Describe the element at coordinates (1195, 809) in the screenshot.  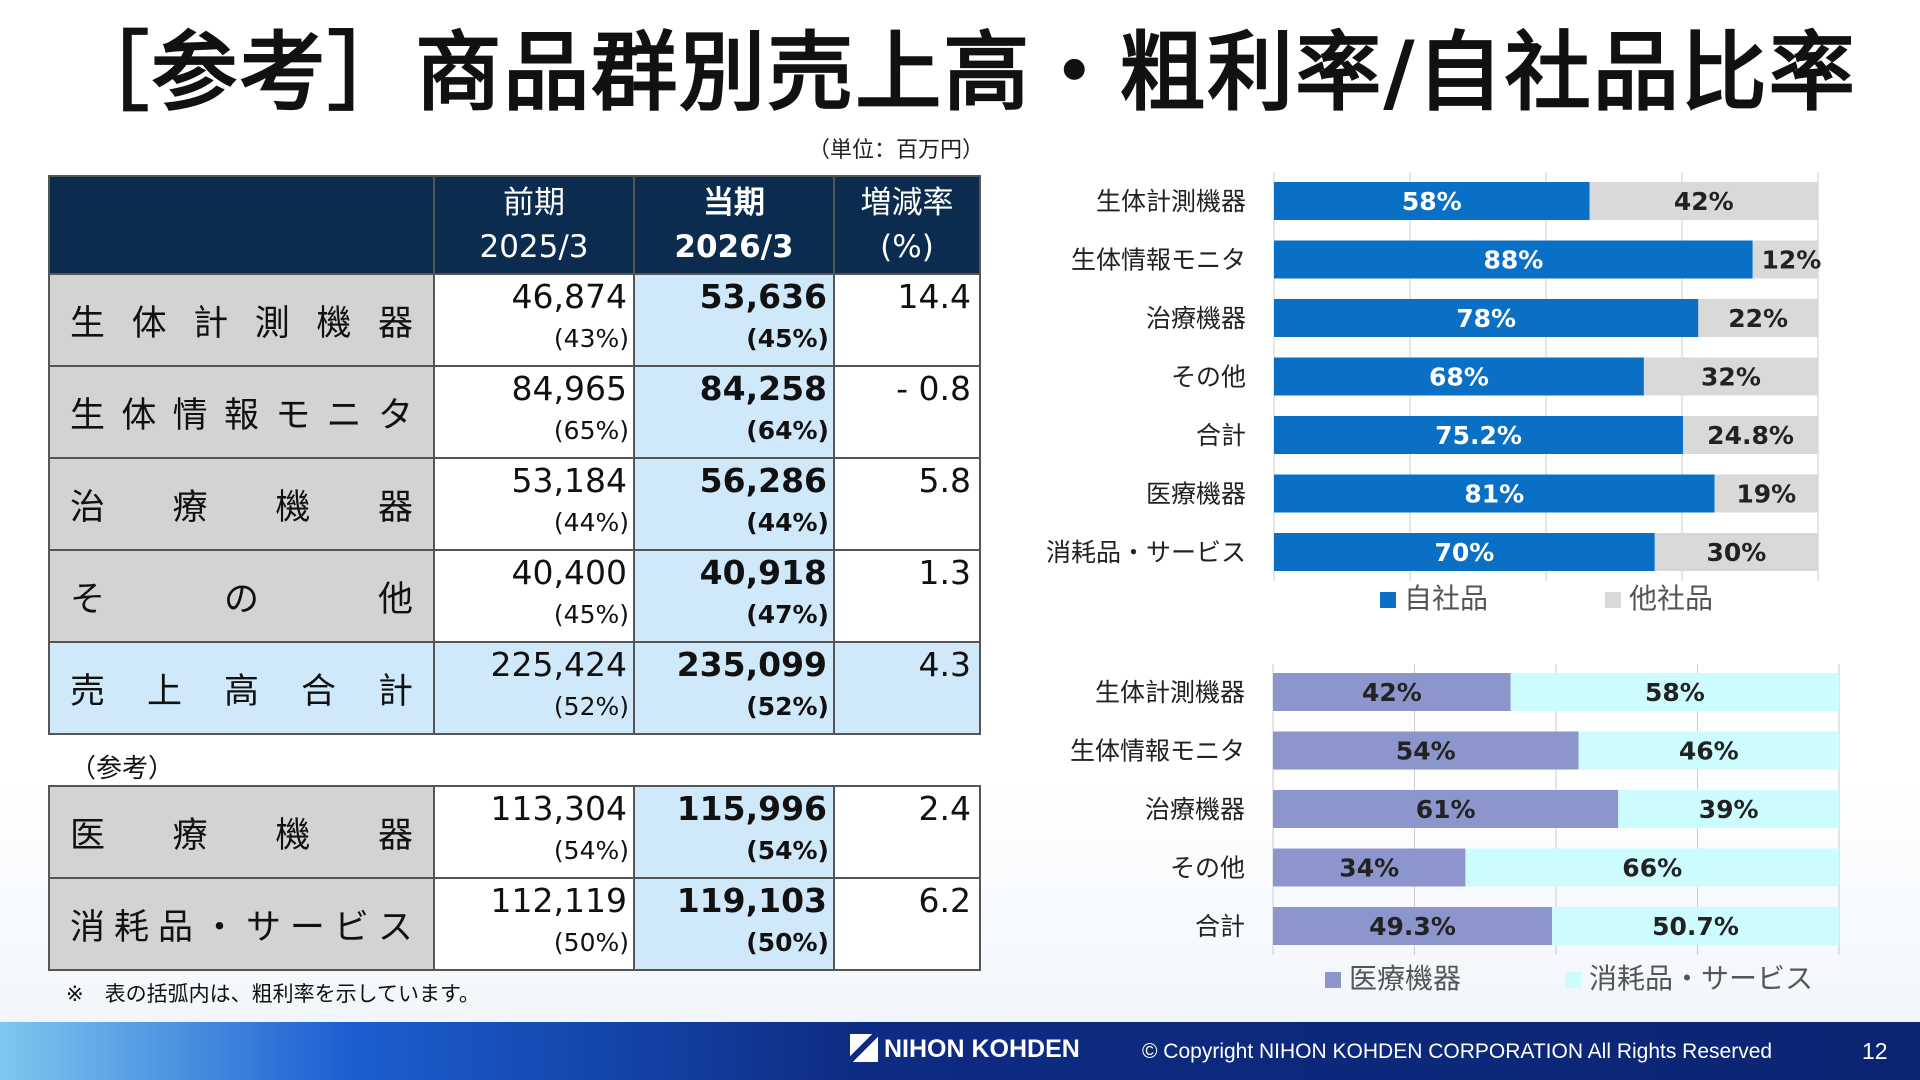
I see `chart-category-label: 治療機器` at that location.